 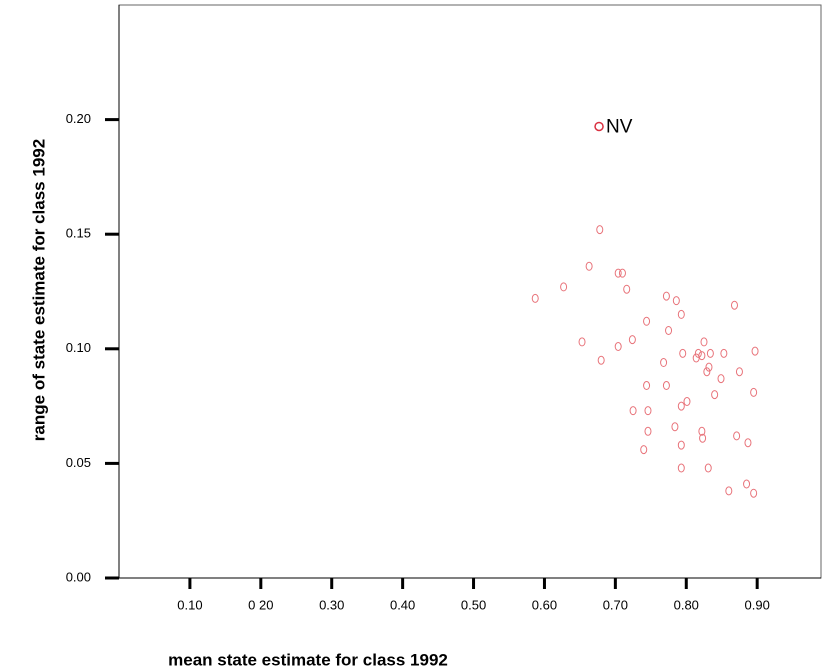 What do you see at coordinates (615, 604) in the screenshot?
I see `x-tick-label: 0.70` at bounding box center [615, 604].